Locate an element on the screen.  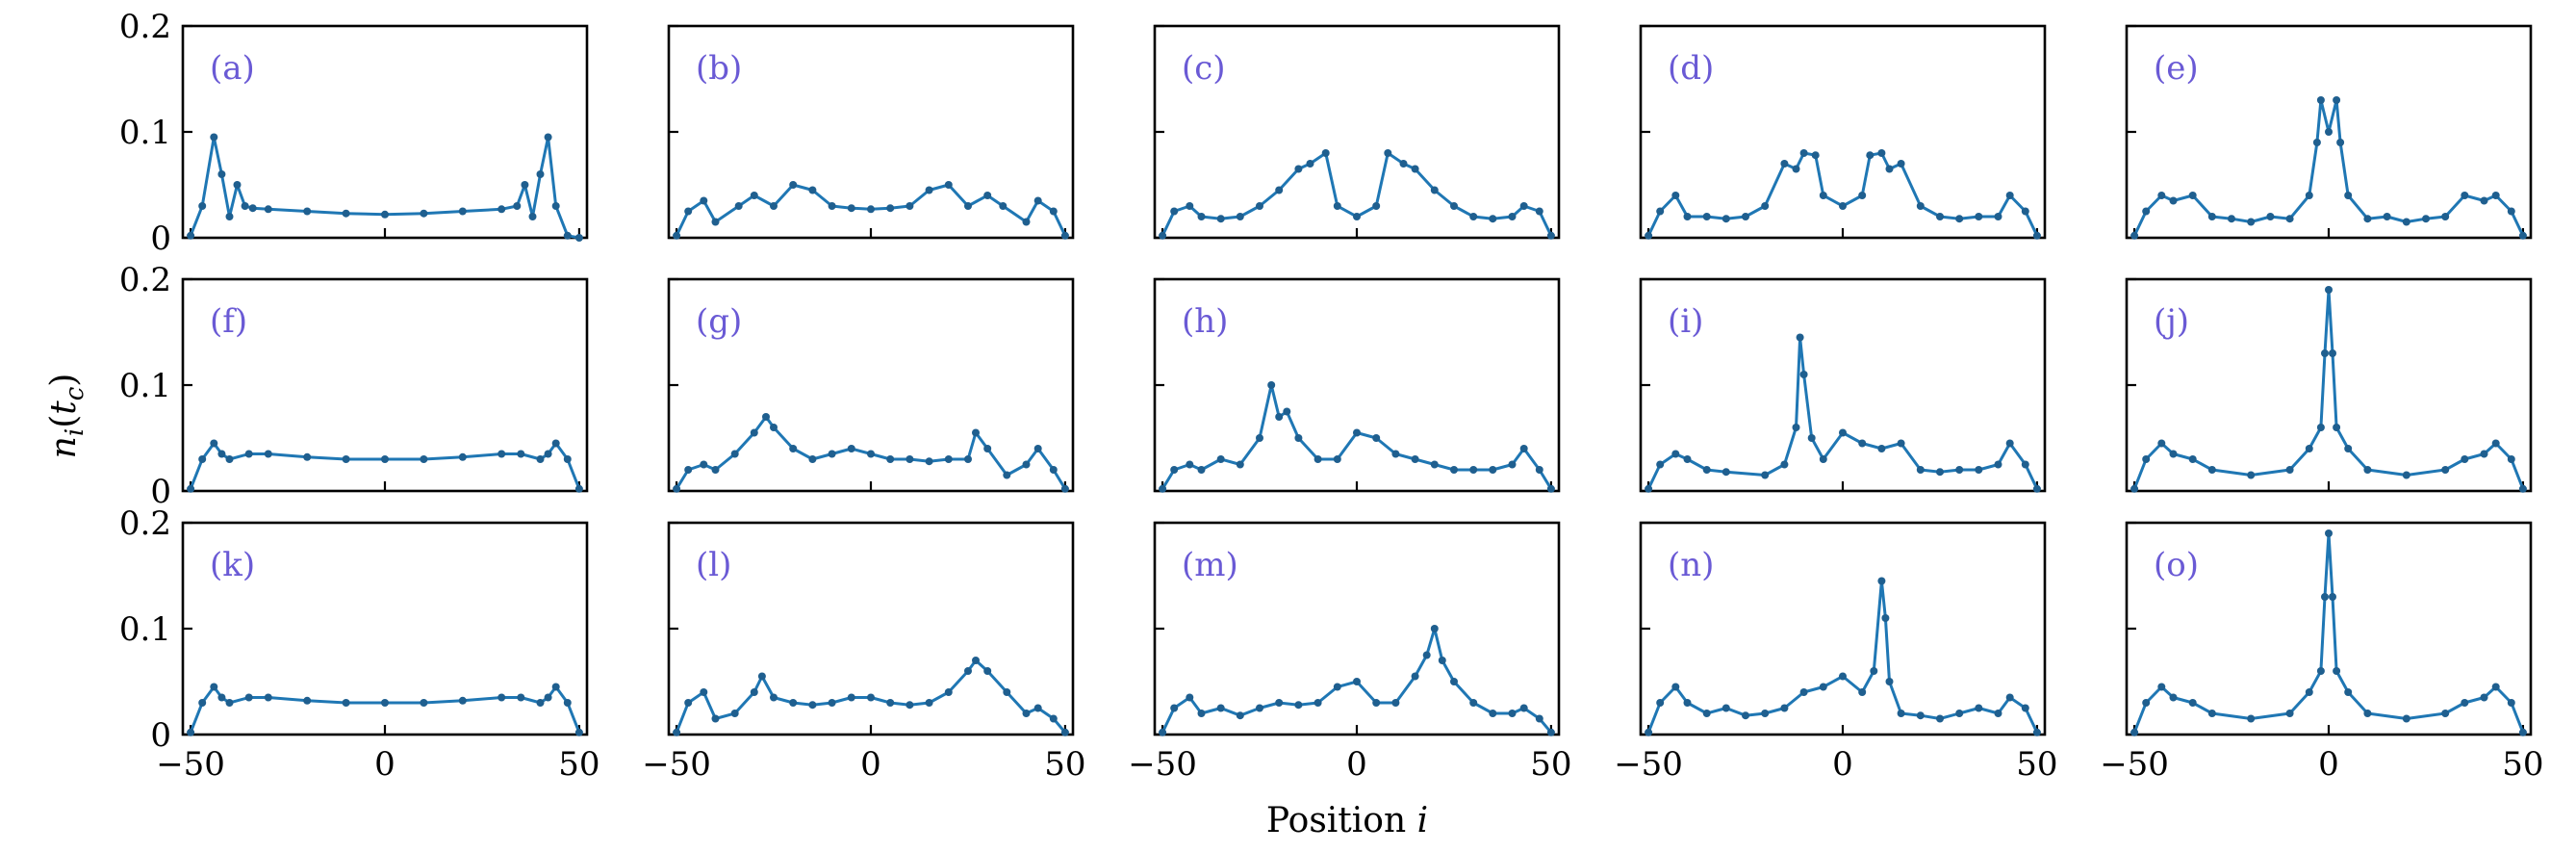
panel-label: (i) is located at coordinates (1685, 322).